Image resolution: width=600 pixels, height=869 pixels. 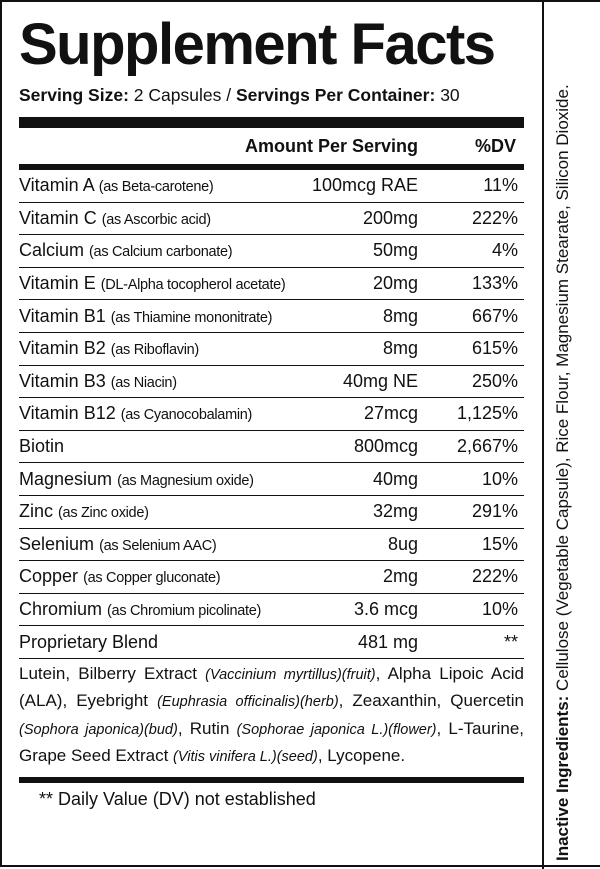 I want to click on botanical-source: (Sophora japonica)(bud), so click(x=98, y=729).